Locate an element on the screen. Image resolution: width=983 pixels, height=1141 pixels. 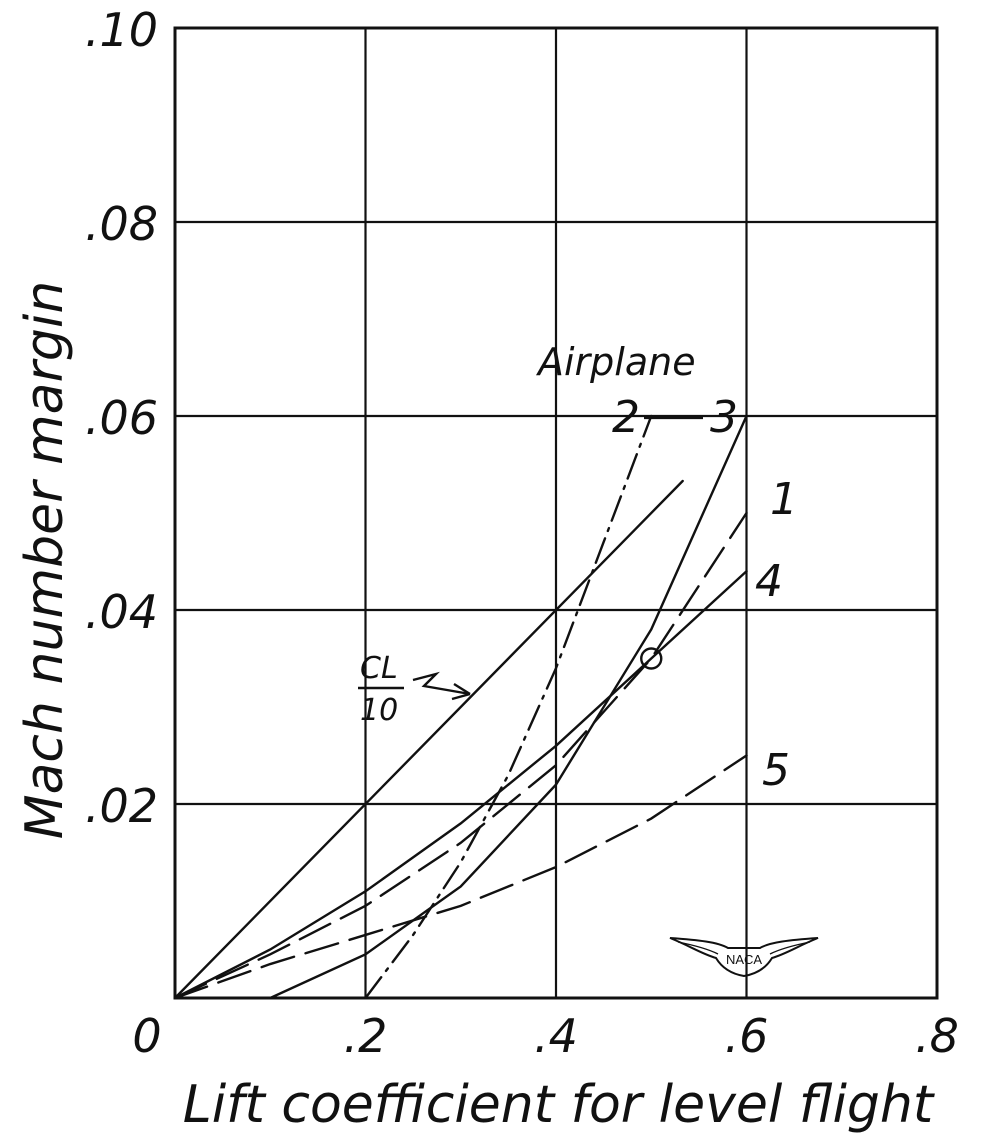
series-labels: Airplane 1 2 3 4 5 is located at coordinates (666, 568).